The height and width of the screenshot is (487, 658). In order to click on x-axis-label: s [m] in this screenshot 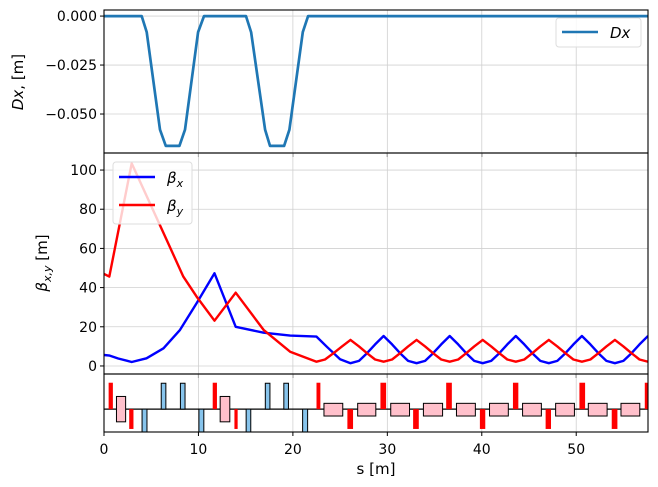, I will do `click(376, 469)`.